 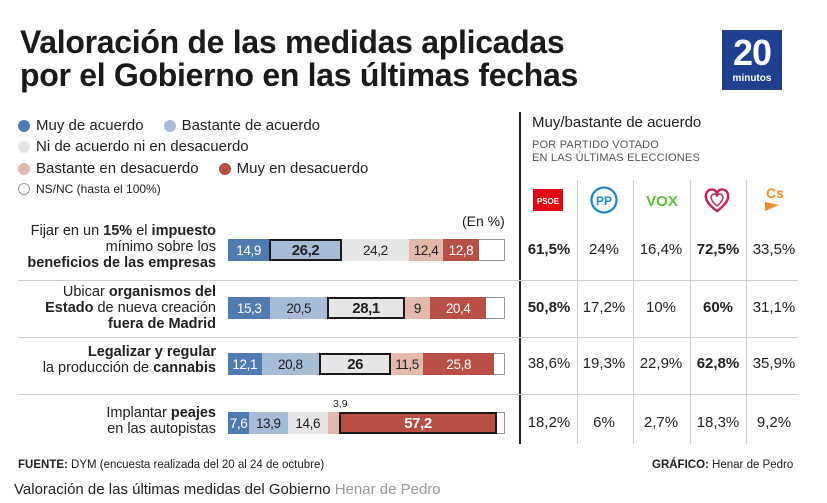 What do you see at coordinates (604, 422) in the screenshot?
I see `party-percentage-cell: 6%` at bounding box center [604, 422].